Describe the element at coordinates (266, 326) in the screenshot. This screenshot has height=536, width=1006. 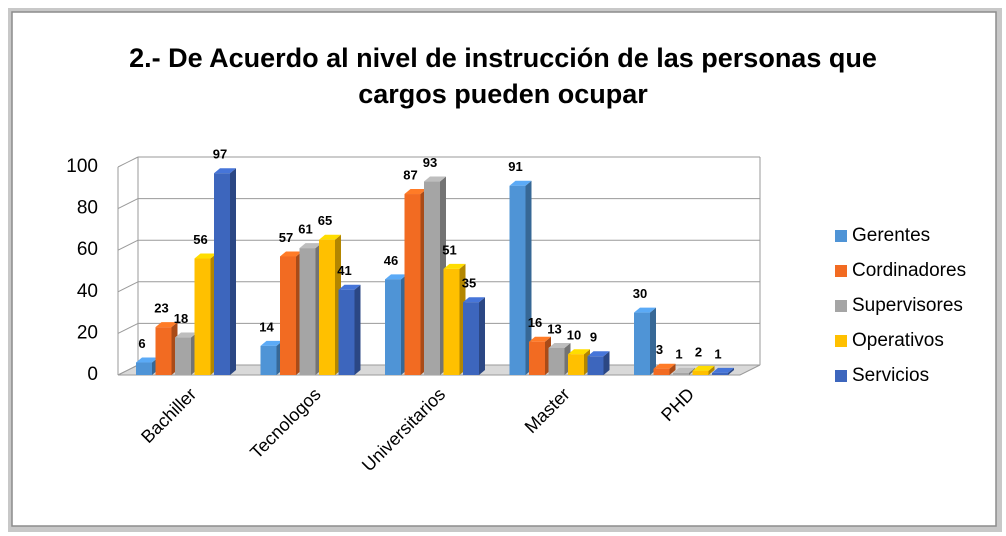
I see `value-label: 14` at that location.